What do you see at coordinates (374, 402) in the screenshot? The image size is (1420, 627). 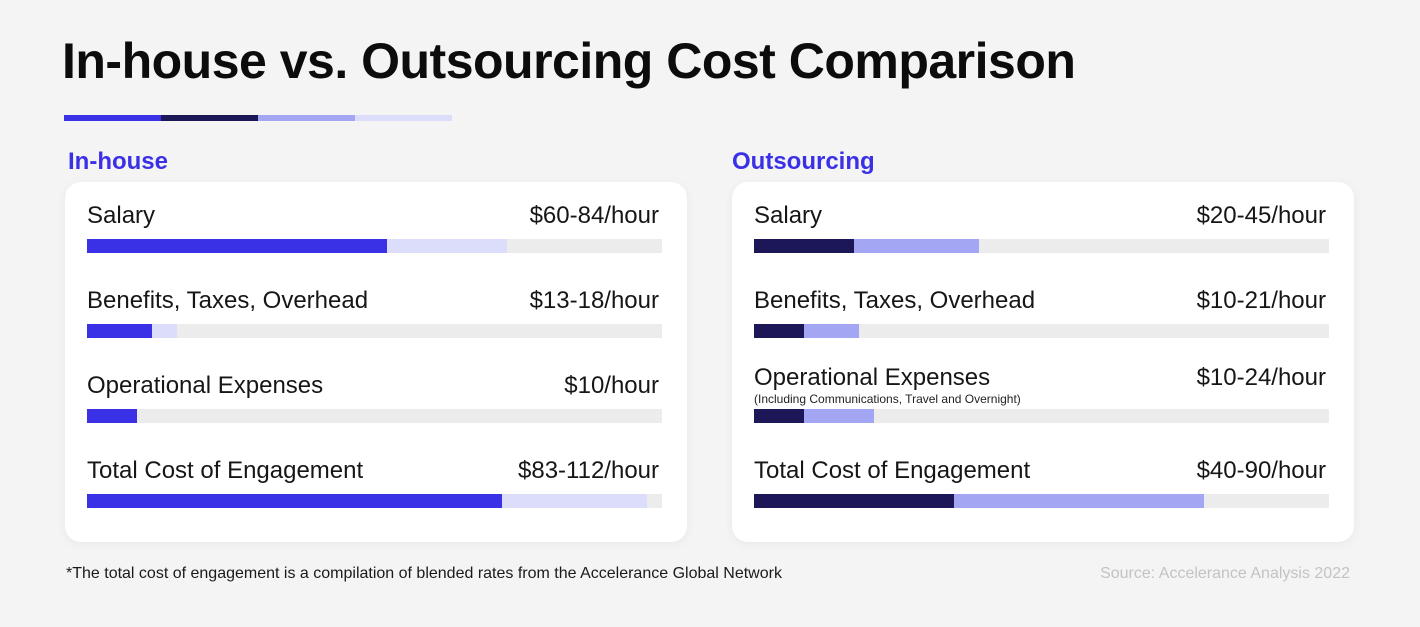 I see `inhouse-row: Operational Expenses $10/hour` at bounding box center [374, 402].